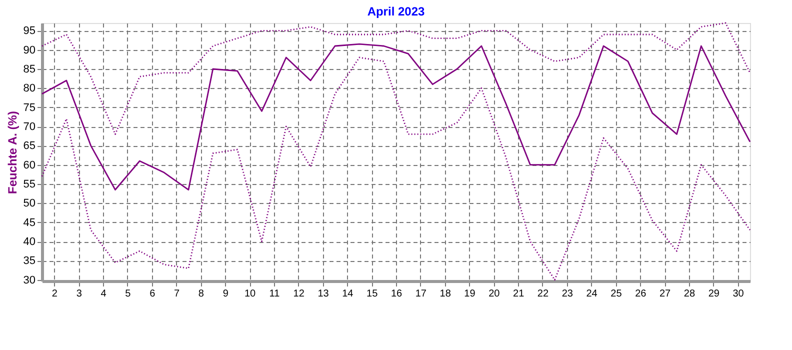 The image size is (792, 350). I want to click on y-axis-title: Feuchte A. (%), so click(12, 152).